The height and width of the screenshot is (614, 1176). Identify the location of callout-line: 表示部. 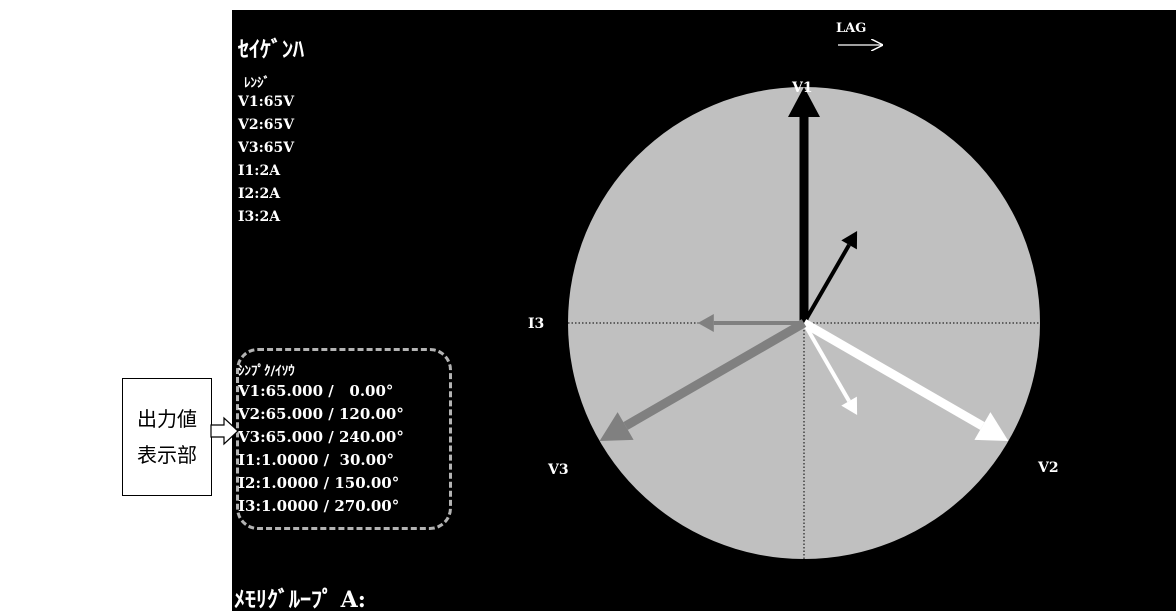
(167, 455).